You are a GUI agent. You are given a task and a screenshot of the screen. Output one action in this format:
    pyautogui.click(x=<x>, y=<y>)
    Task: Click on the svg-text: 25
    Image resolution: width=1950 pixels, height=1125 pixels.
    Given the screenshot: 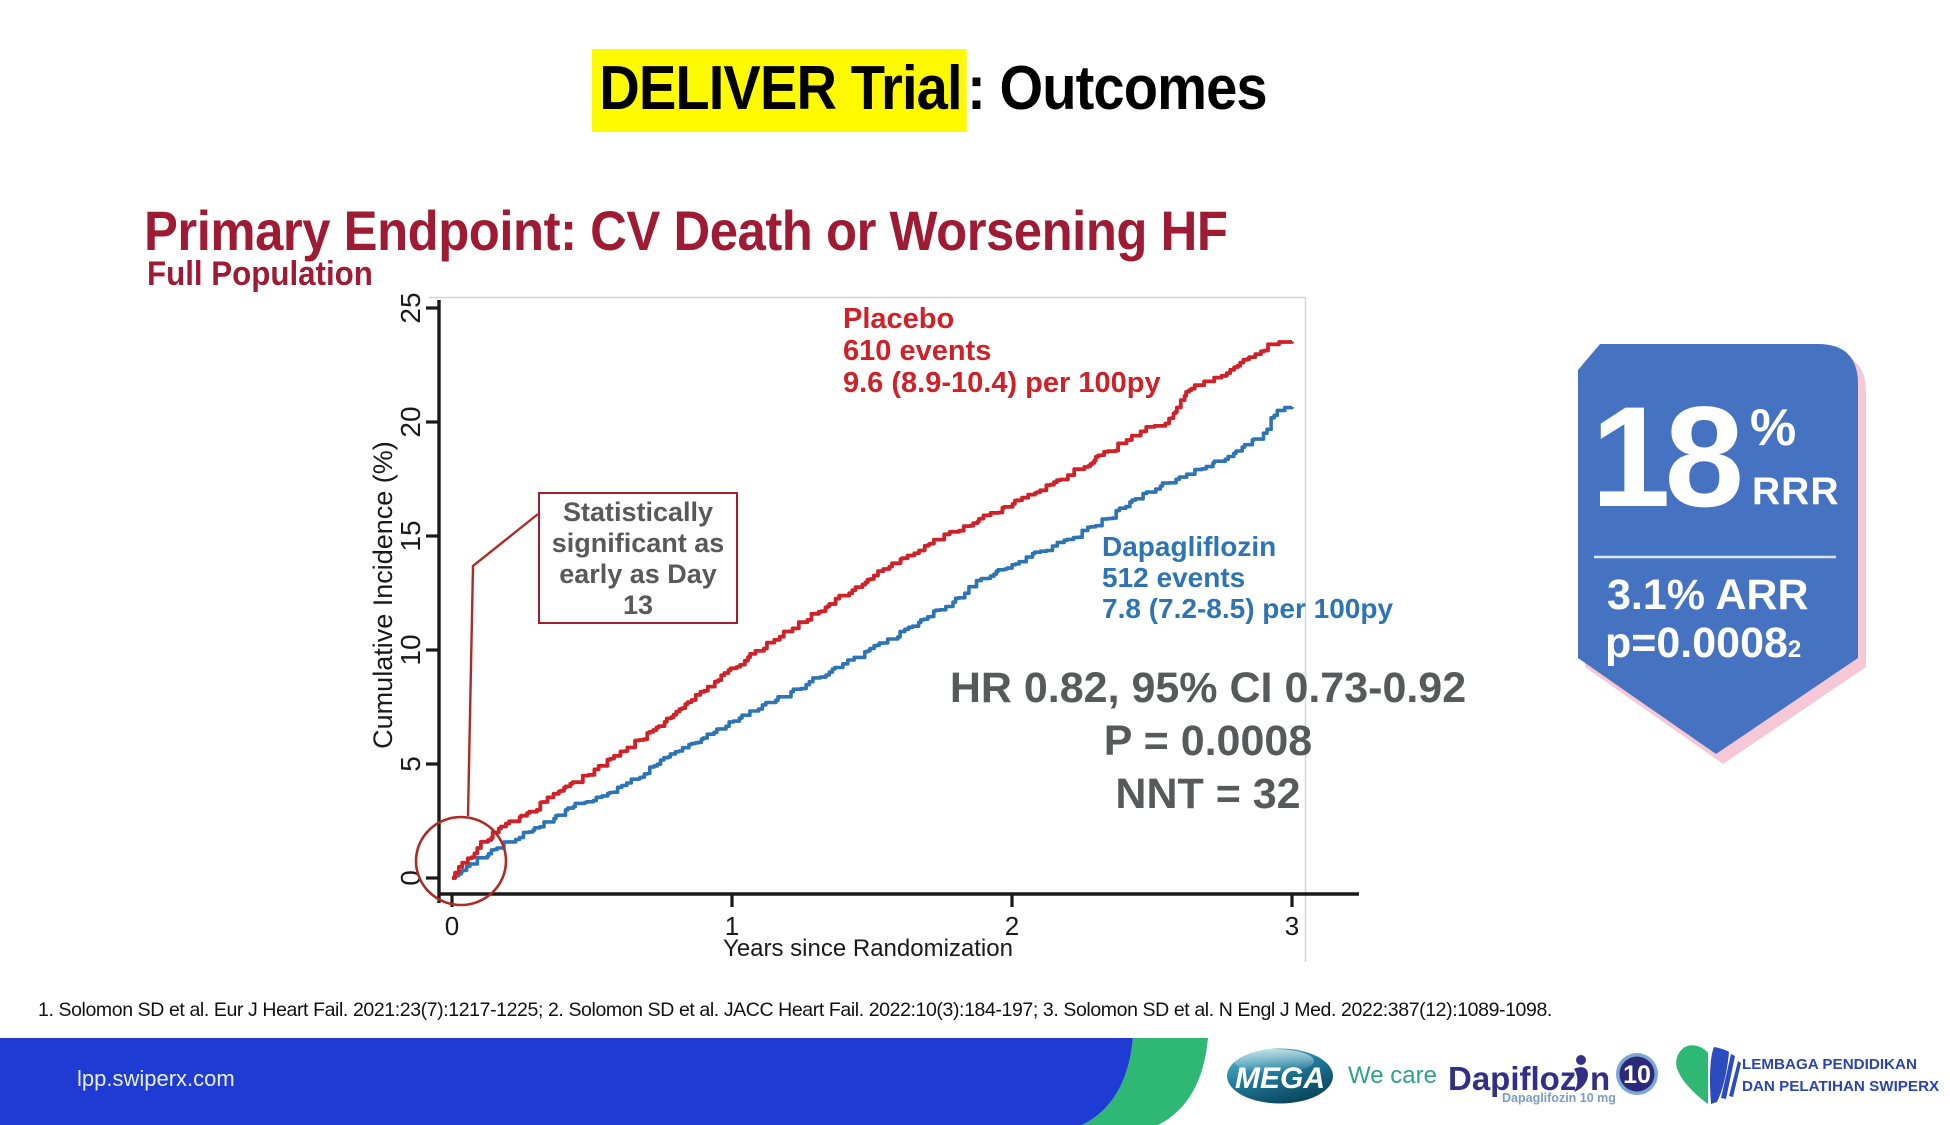 What is the action you would take?
    pyautogui.click(x=410, y=307)
    